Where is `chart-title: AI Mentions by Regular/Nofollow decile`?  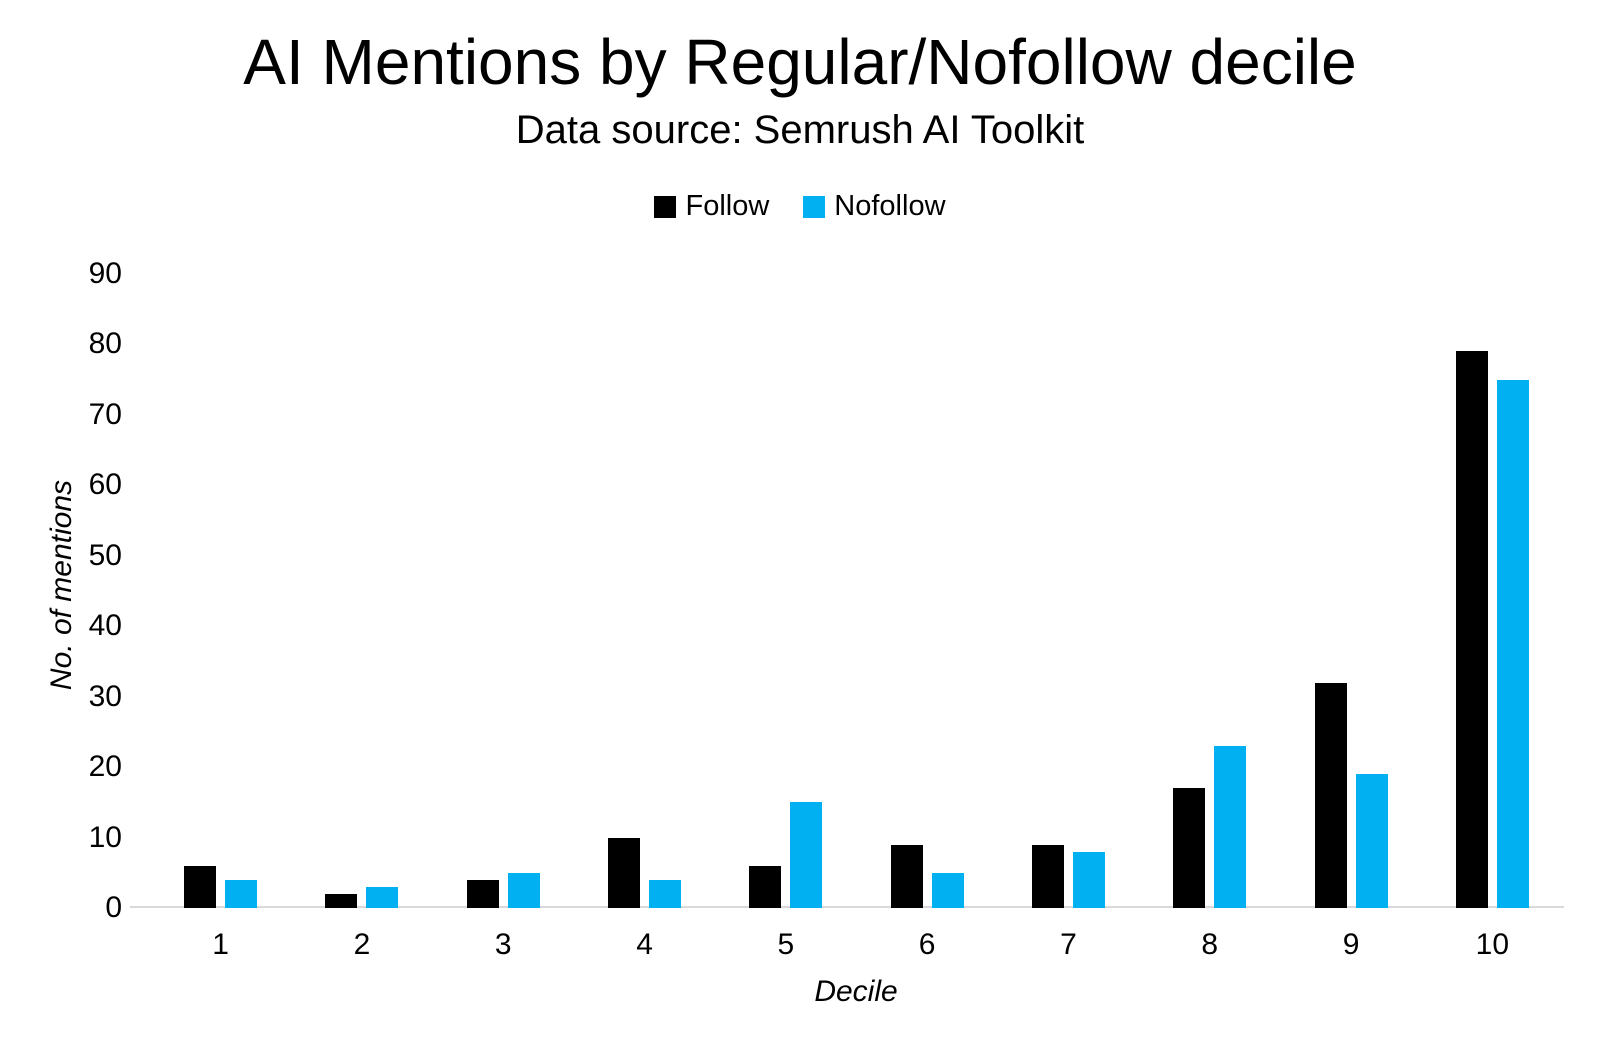
chart-title: AI Mentions by Regular/Nofollow decile is located at coordinates (800, 62).